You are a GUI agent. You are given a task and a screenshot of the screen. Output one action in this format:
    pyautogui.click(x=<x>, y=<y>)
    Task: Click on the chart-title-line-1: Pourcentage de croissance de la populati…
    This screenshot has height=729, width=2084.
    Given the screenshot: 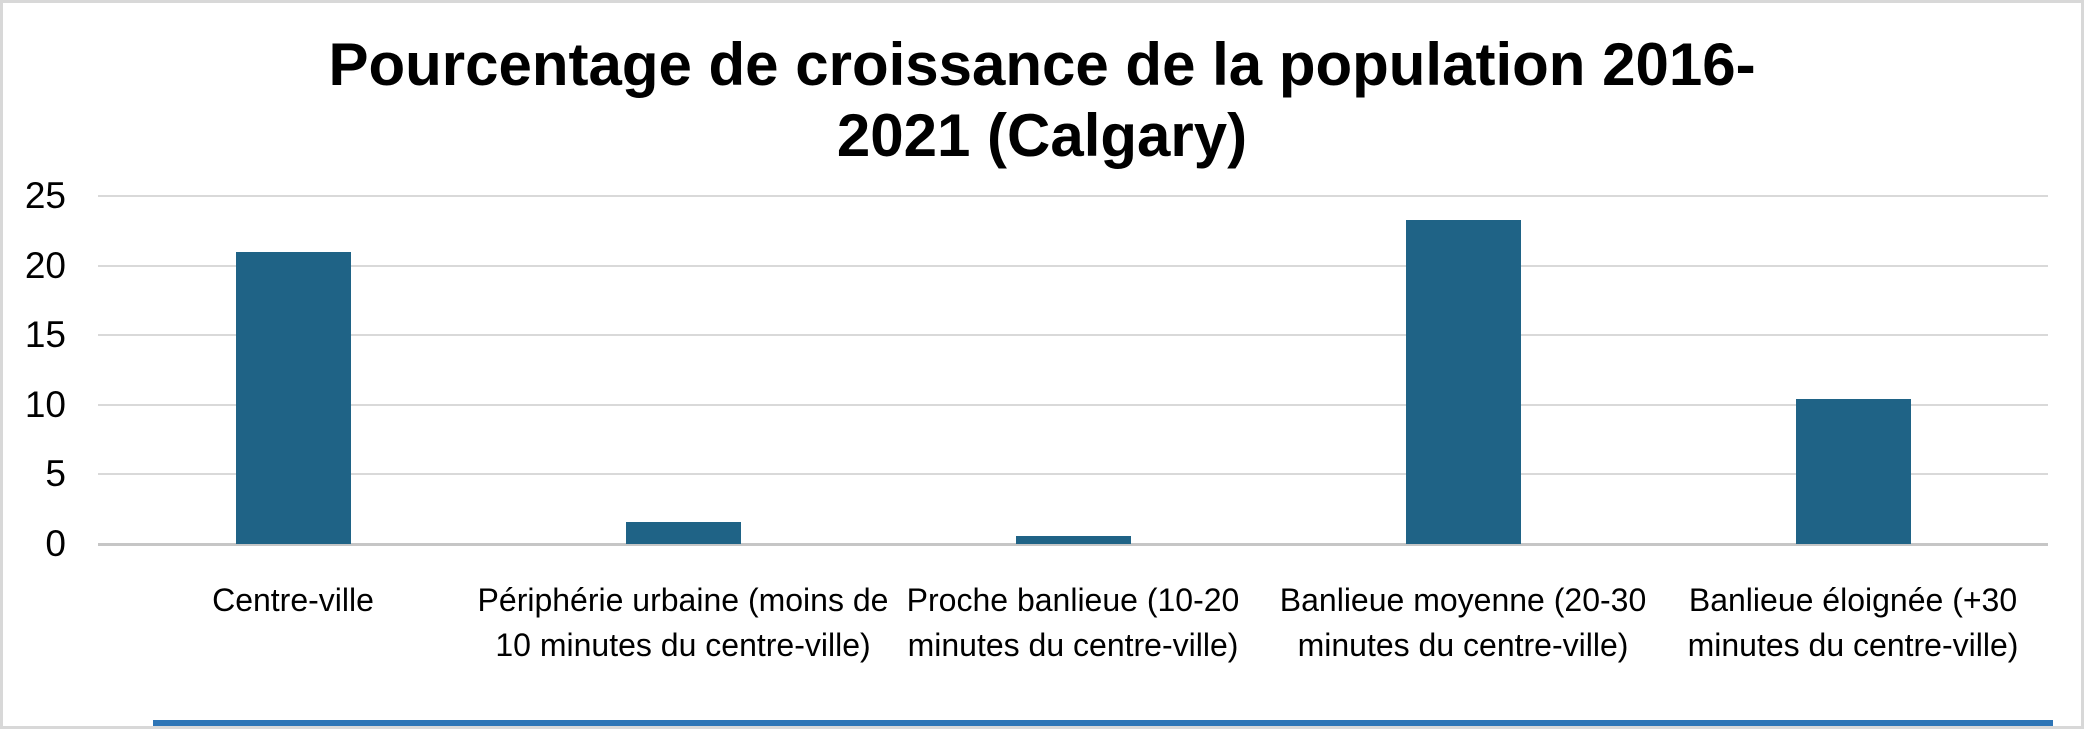 What is the action you would take?
    pyautogui.click(x=1042, y=64)
    